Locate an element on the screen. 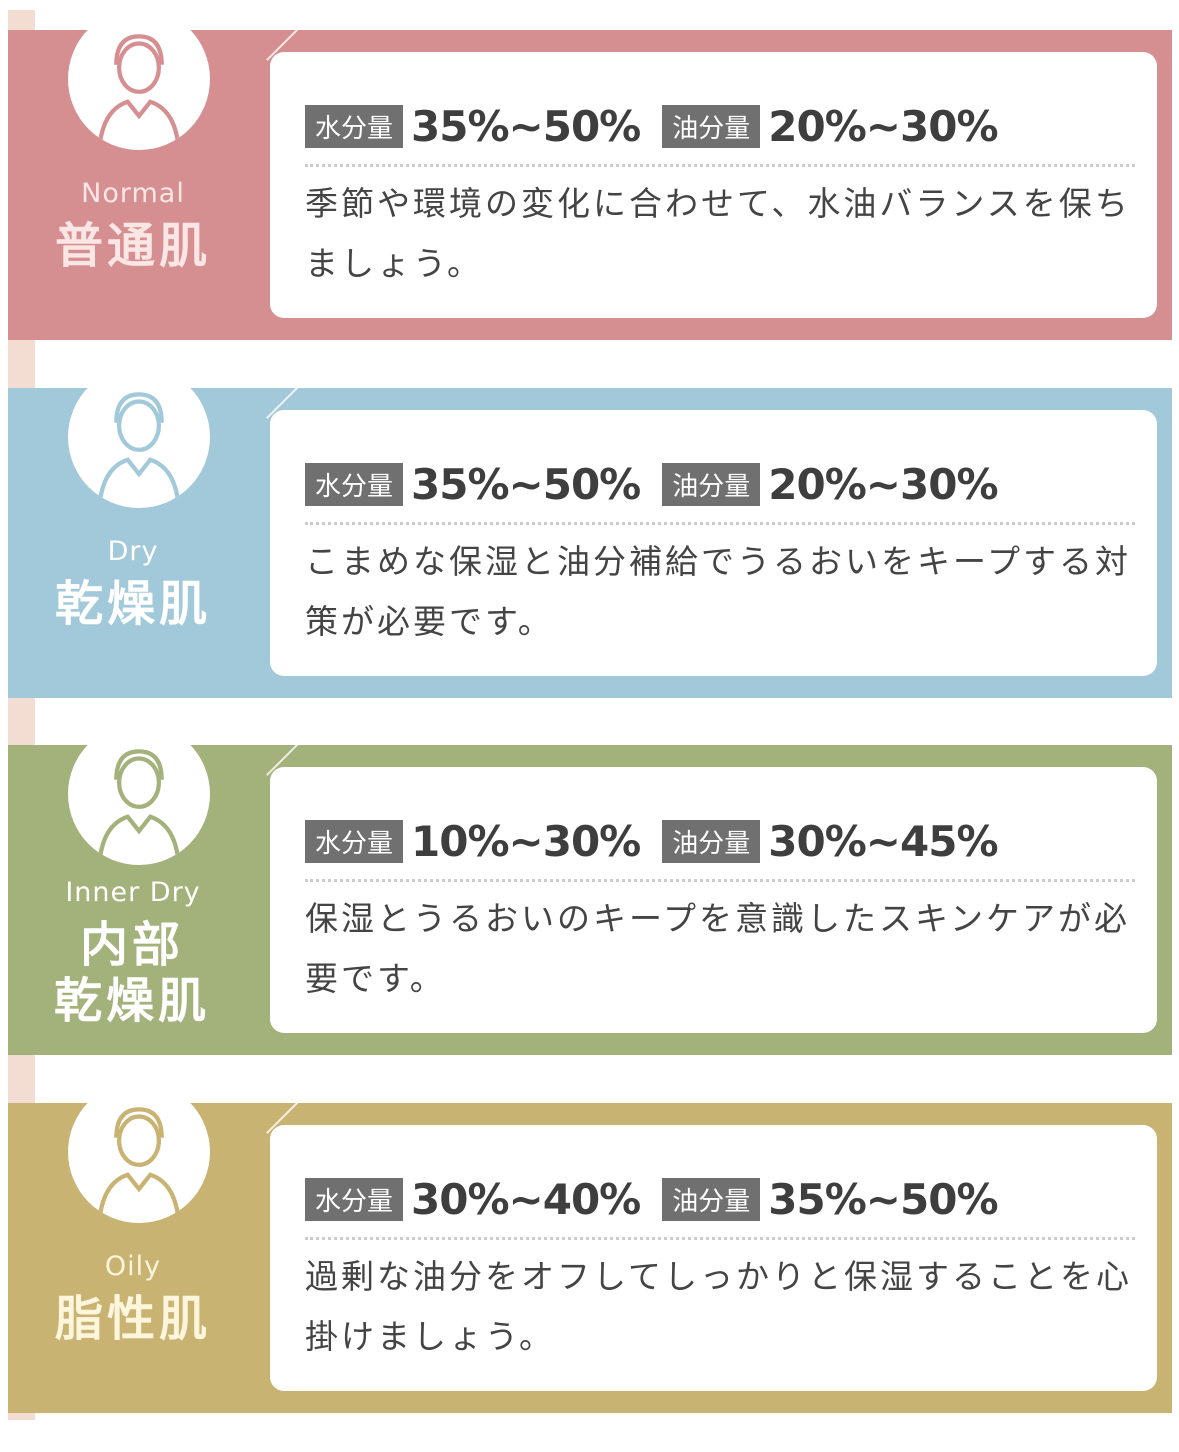 This screenshot has width=1179, height=1452. oil-value: 30%~45% is located at coordinates (883, 841).